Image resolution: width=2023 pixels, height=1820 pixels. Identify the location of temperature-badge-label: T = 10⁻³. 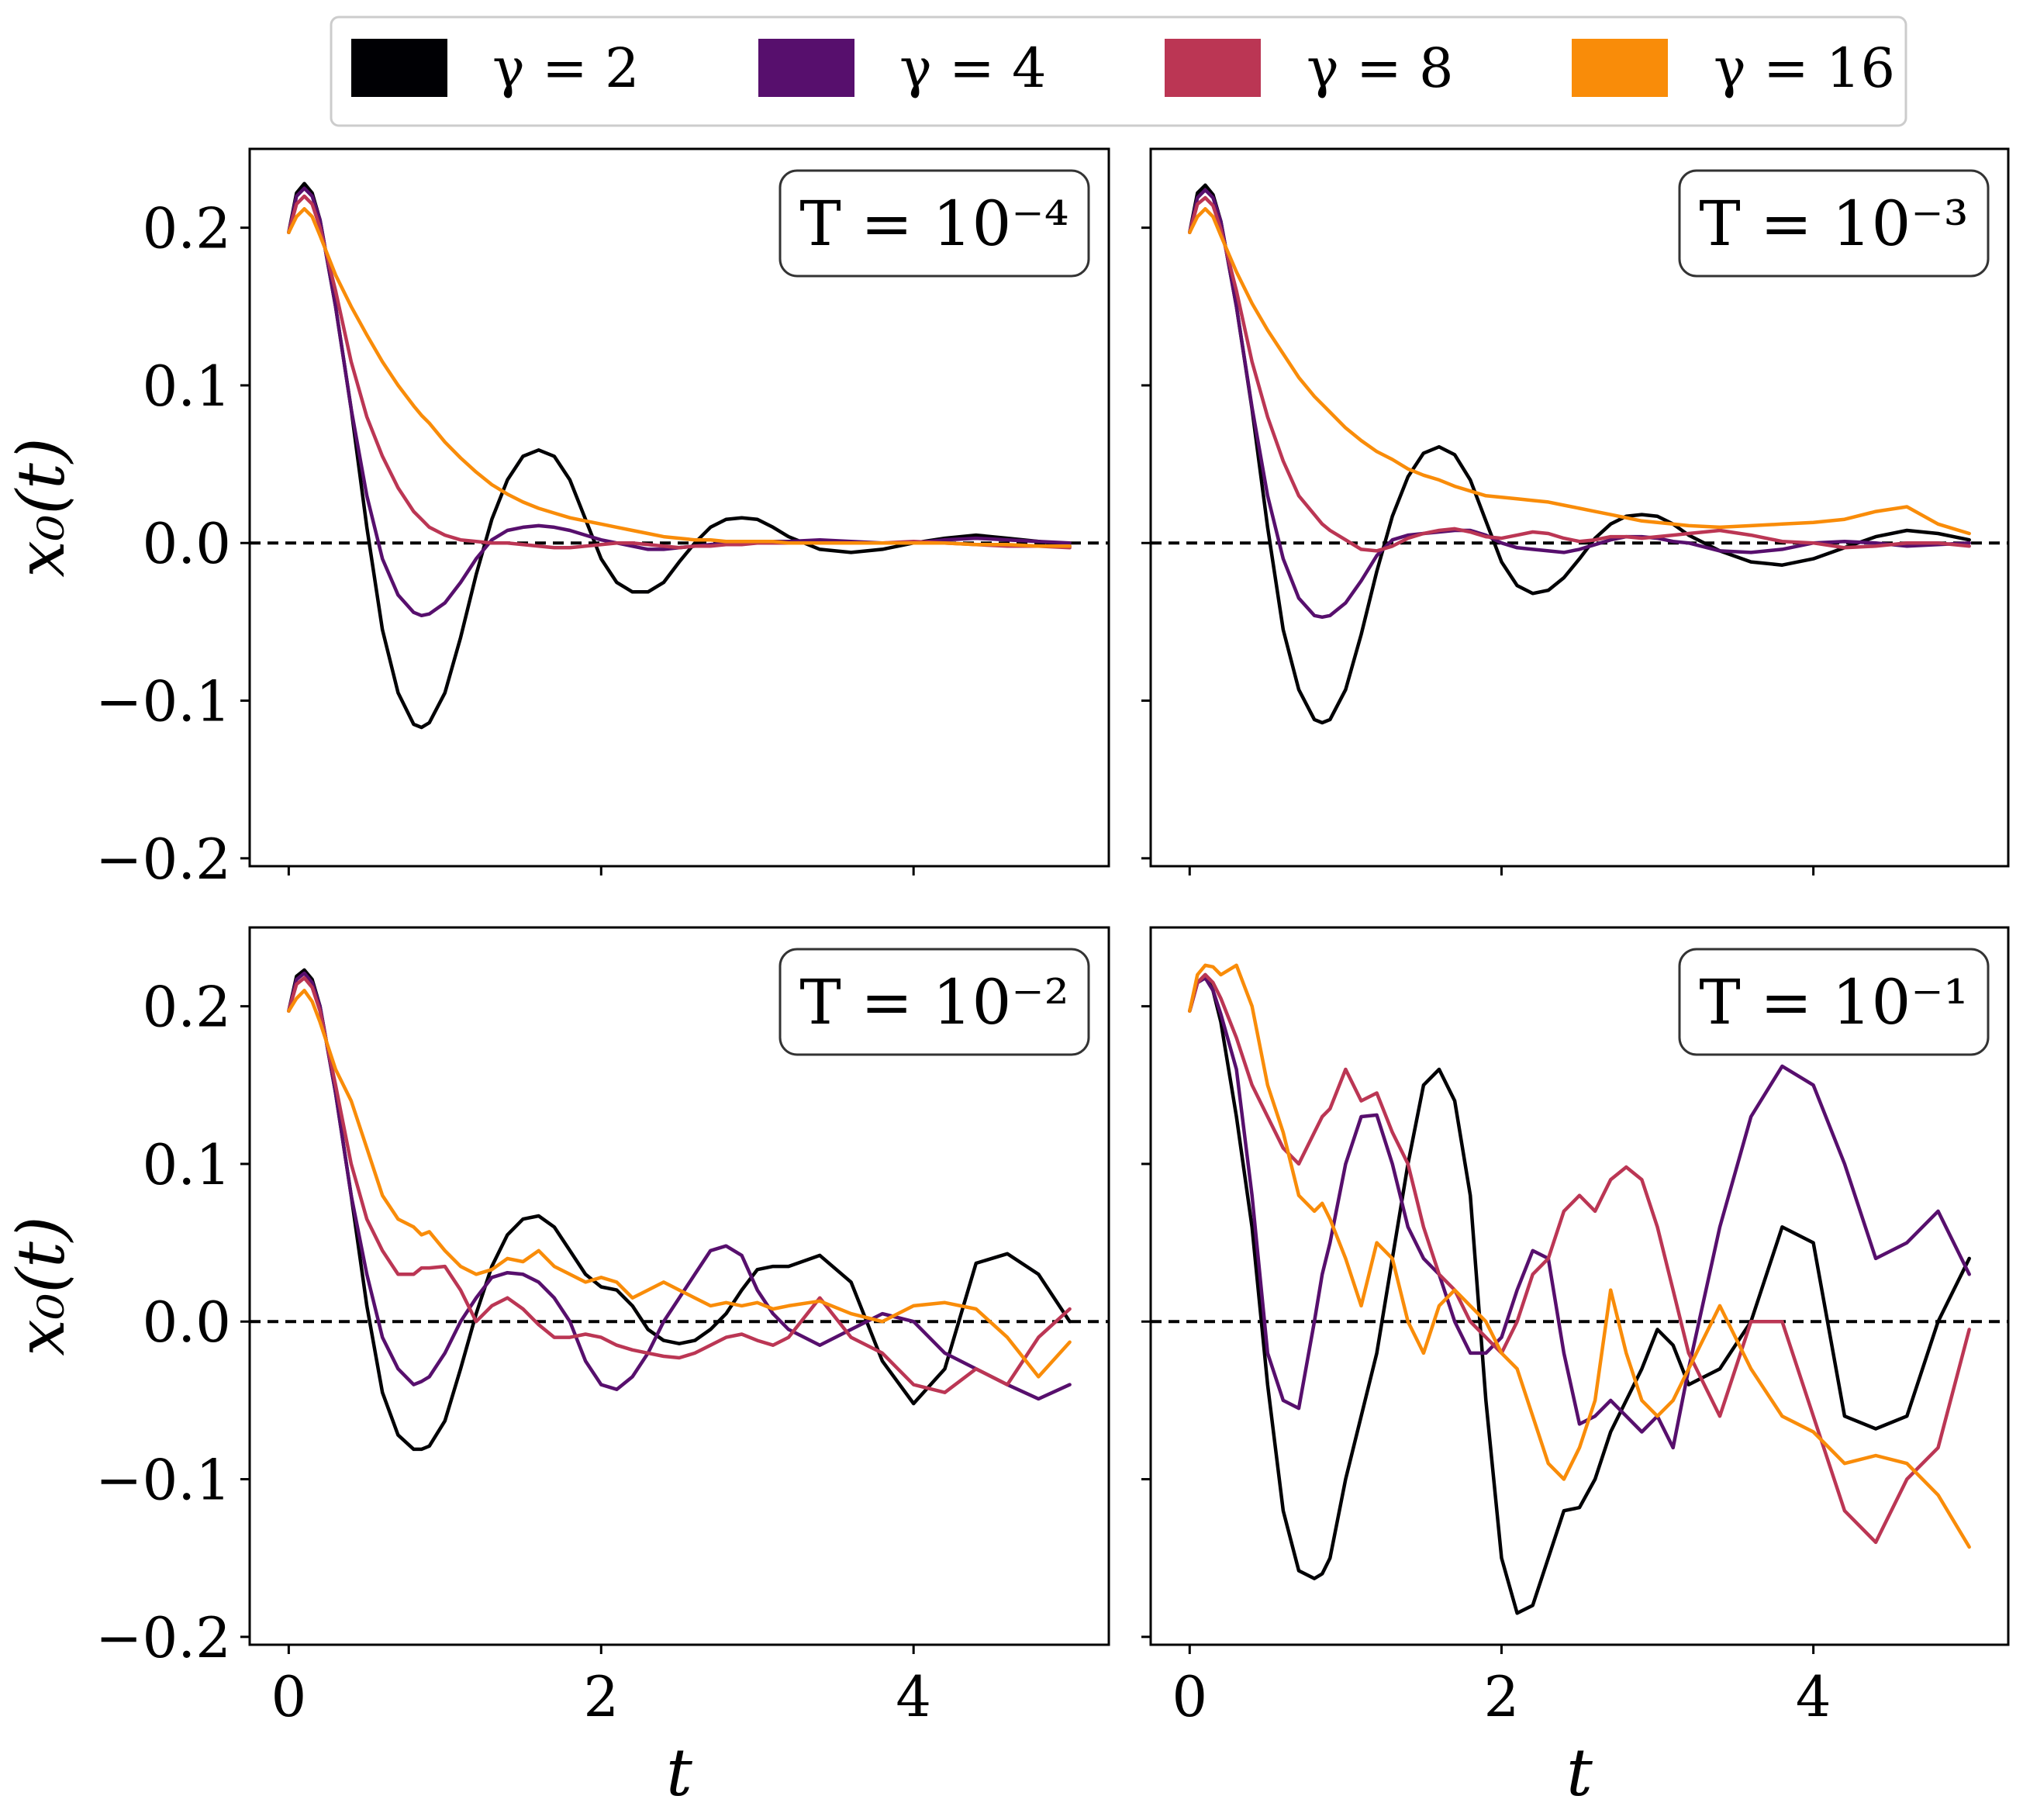
(1833, 224).